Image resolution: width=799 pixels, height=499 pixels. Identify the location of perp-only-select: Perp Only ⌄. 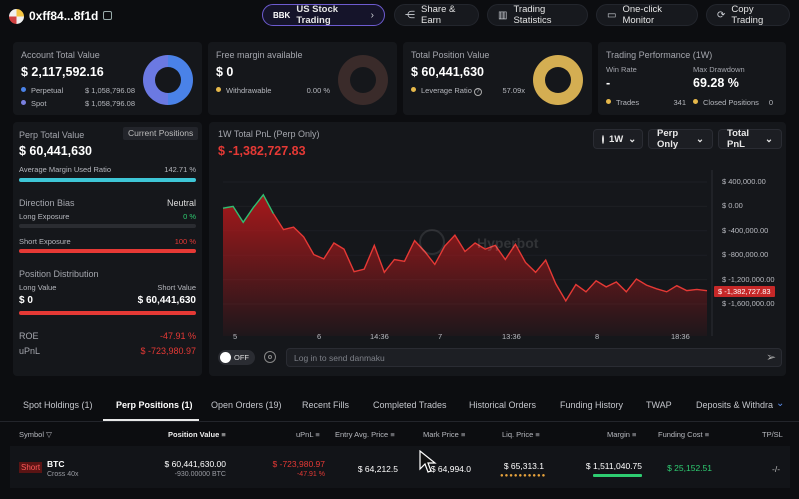
(680, 139).